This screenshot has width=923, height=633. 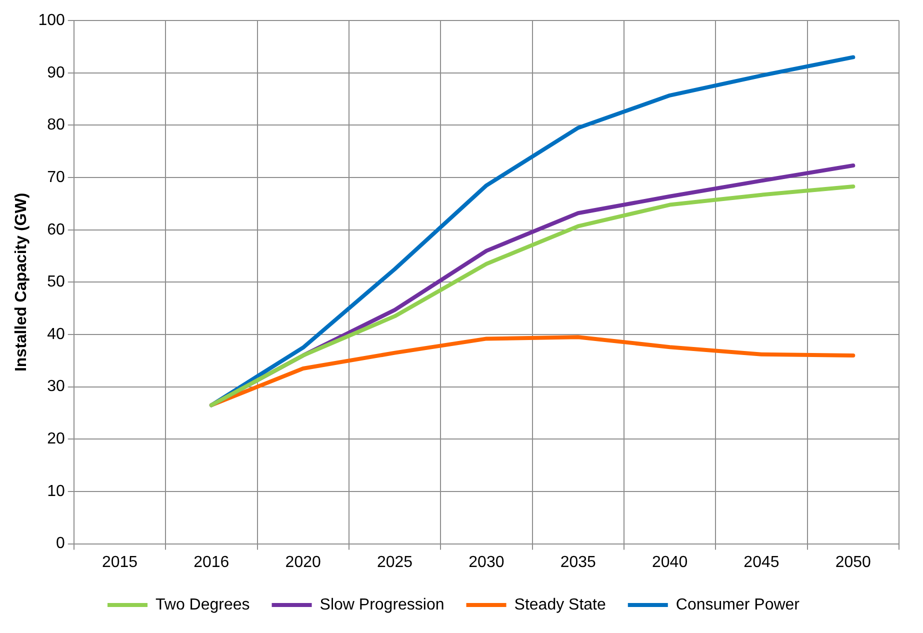 I want to click on legend-label: Two Degrees, so click(x=203, y=605).